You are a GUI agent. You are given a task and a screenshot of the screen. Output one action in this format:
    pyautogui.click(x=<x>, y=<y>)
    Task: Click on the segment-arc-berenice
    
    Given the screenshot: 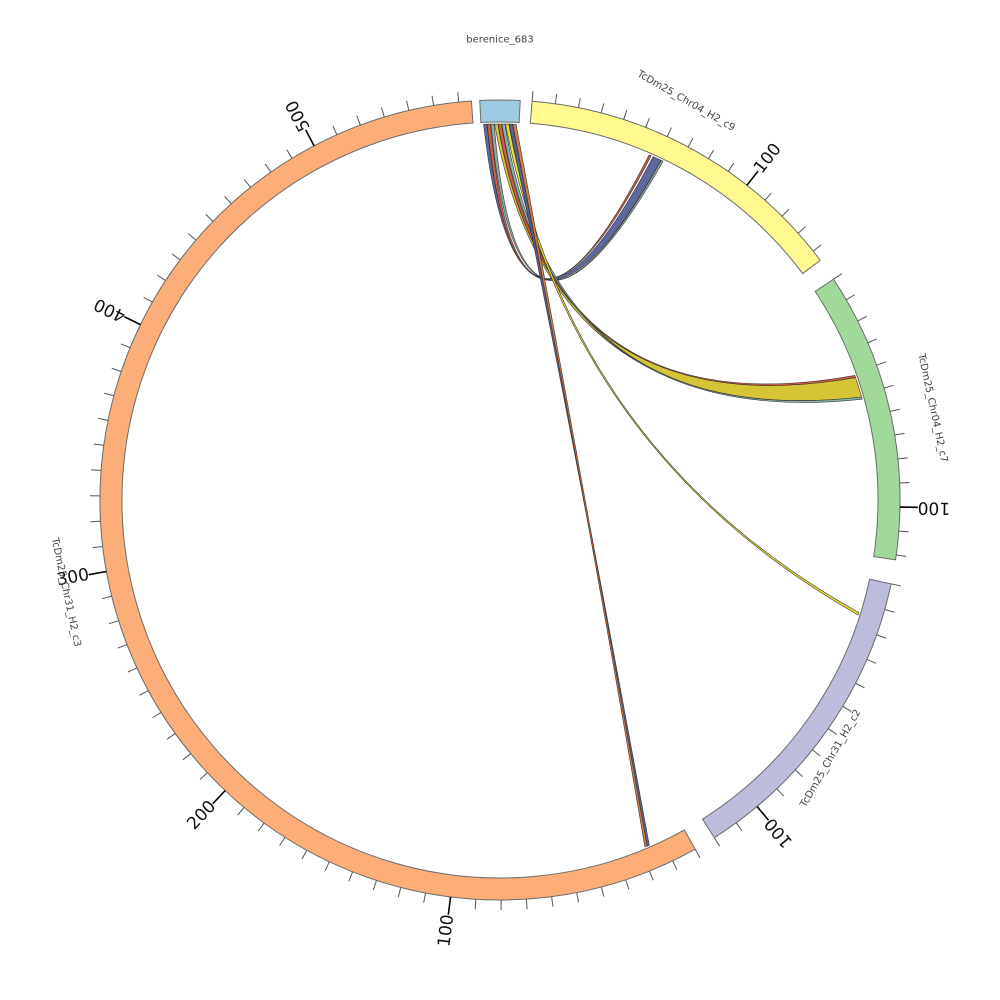 What is the action you would take?
    pyautogui.click(x=500, y=111)
    